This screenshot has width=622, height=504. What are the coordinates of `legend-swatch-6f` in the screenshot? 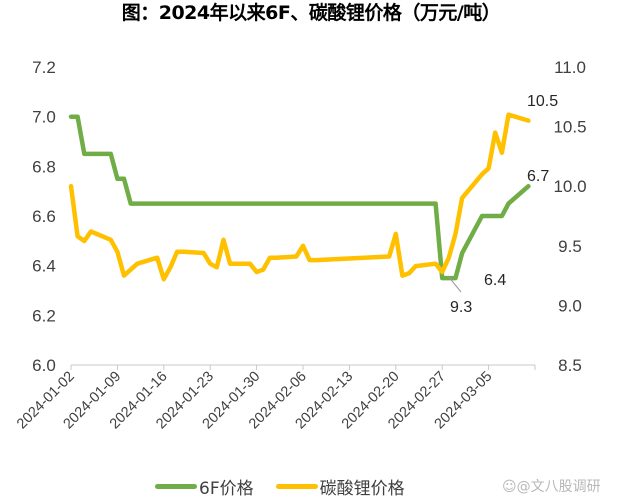 It's located at (176, 486).